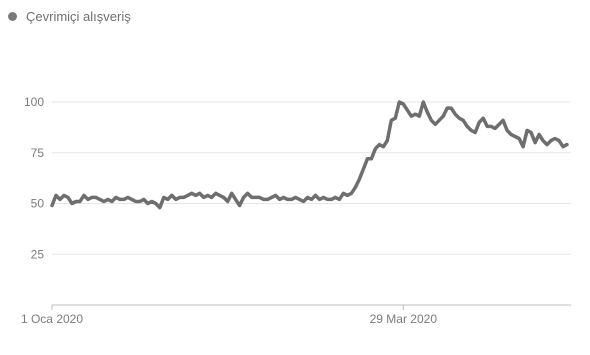  I want to click on legend-label: Çevrimiçi alışveriş, so click(78, 16).